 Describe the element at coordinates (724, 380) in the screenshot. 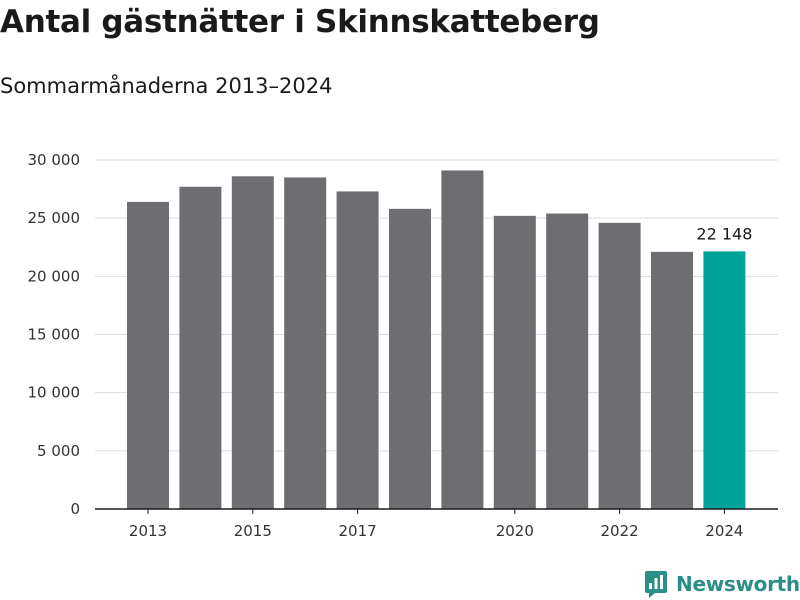

I see `bar-2024` at that location.